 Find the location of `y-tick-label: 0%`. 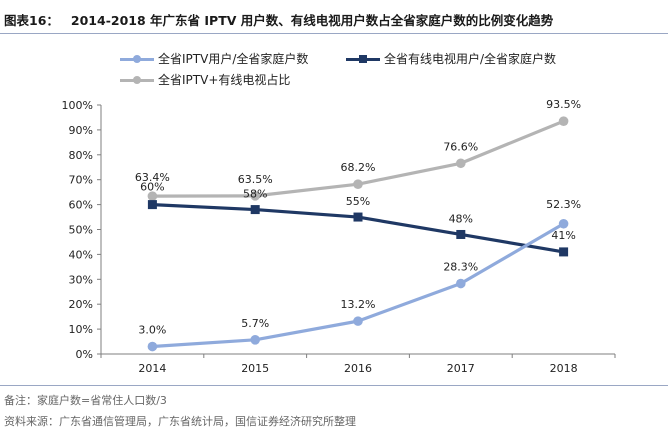

y-tick-label: 0% is located at coordinates (84, 354).